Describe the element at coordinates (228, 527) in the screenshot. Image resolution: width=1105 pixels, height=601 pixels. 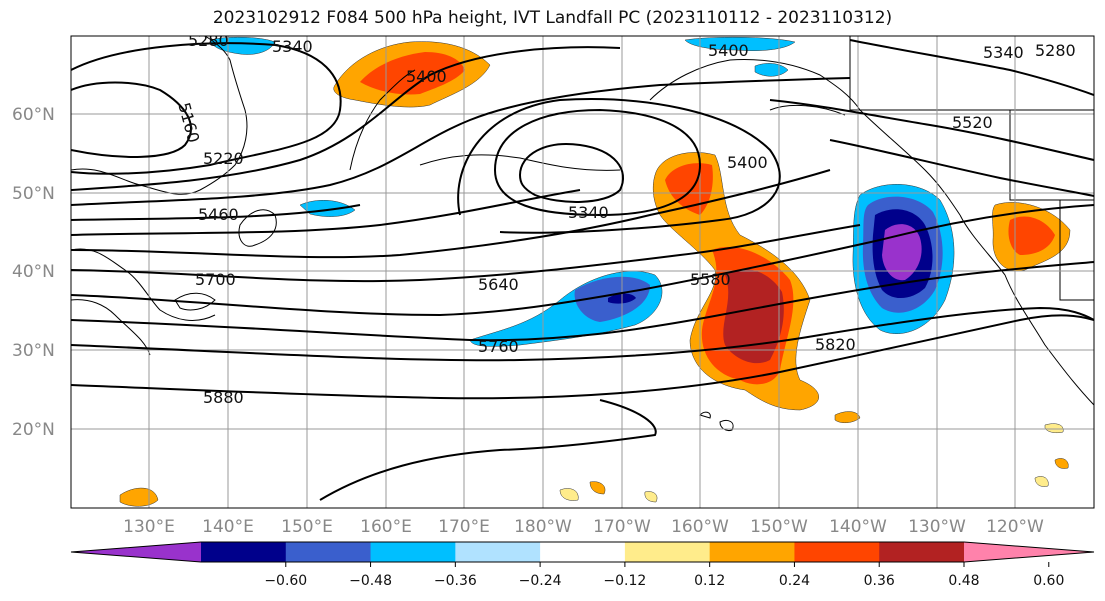
I see `lon-label: 140°E` at that location.